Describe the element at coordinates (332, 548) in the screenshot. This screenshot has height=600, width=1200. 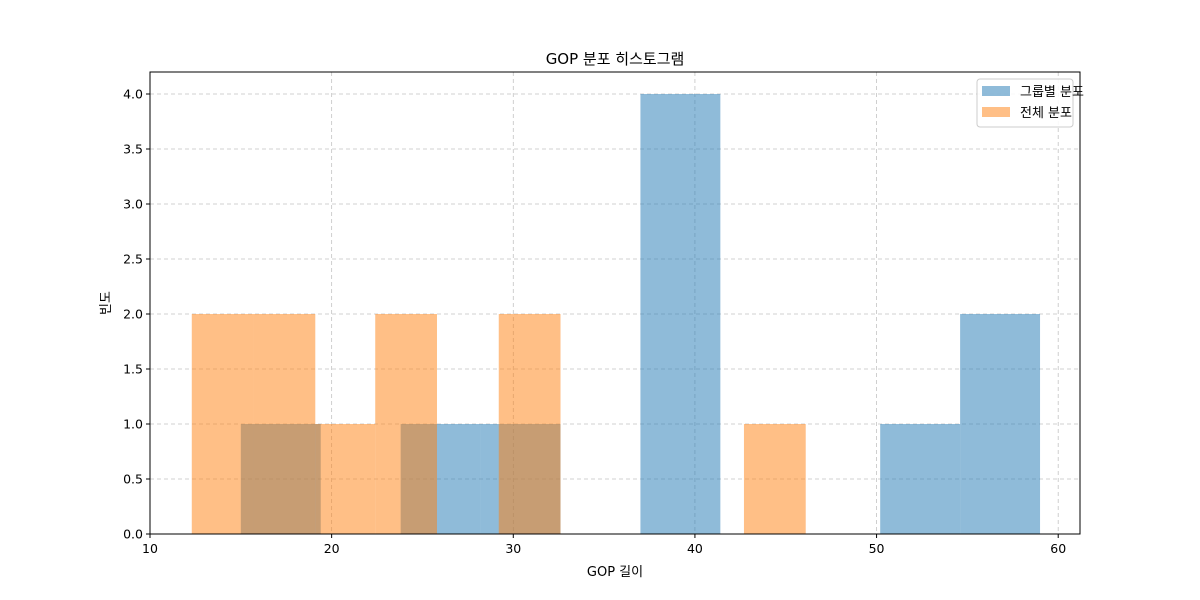
I see `x-tick-label: 20` at that location.